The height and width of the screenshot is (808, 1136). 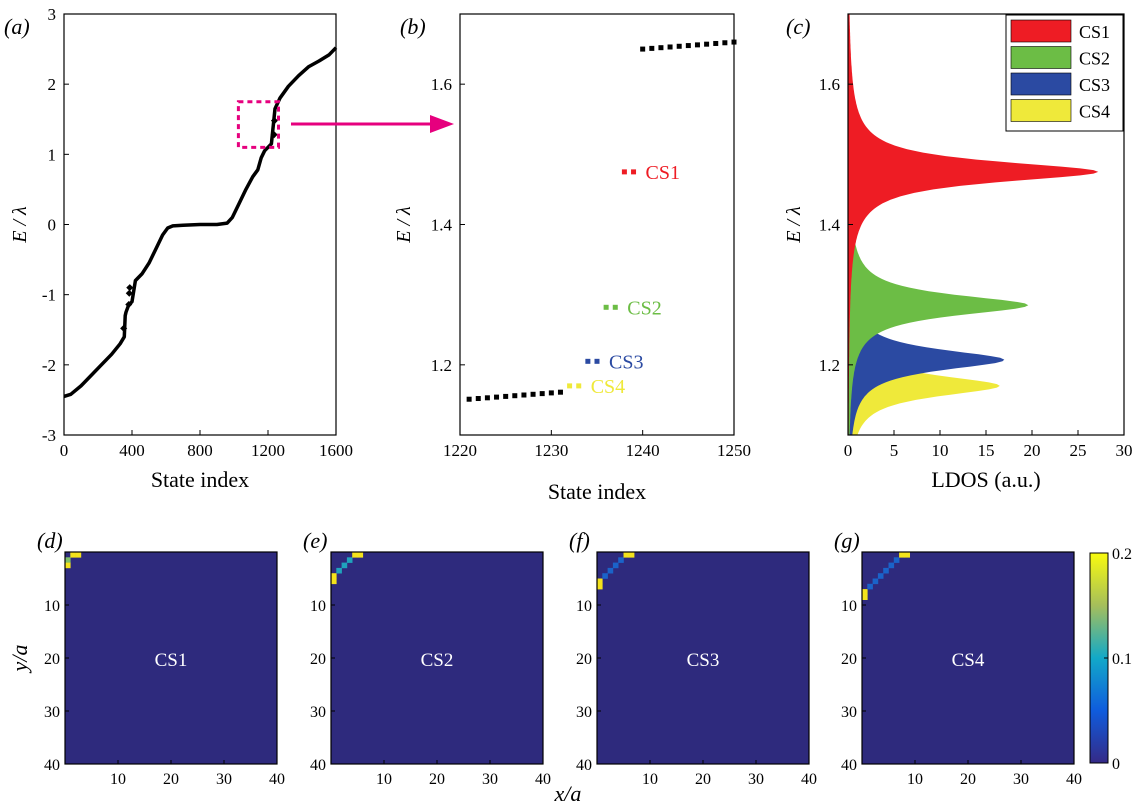 I want to click on panel-c-ytick-label: 1.4, so click(x=830, y=225).